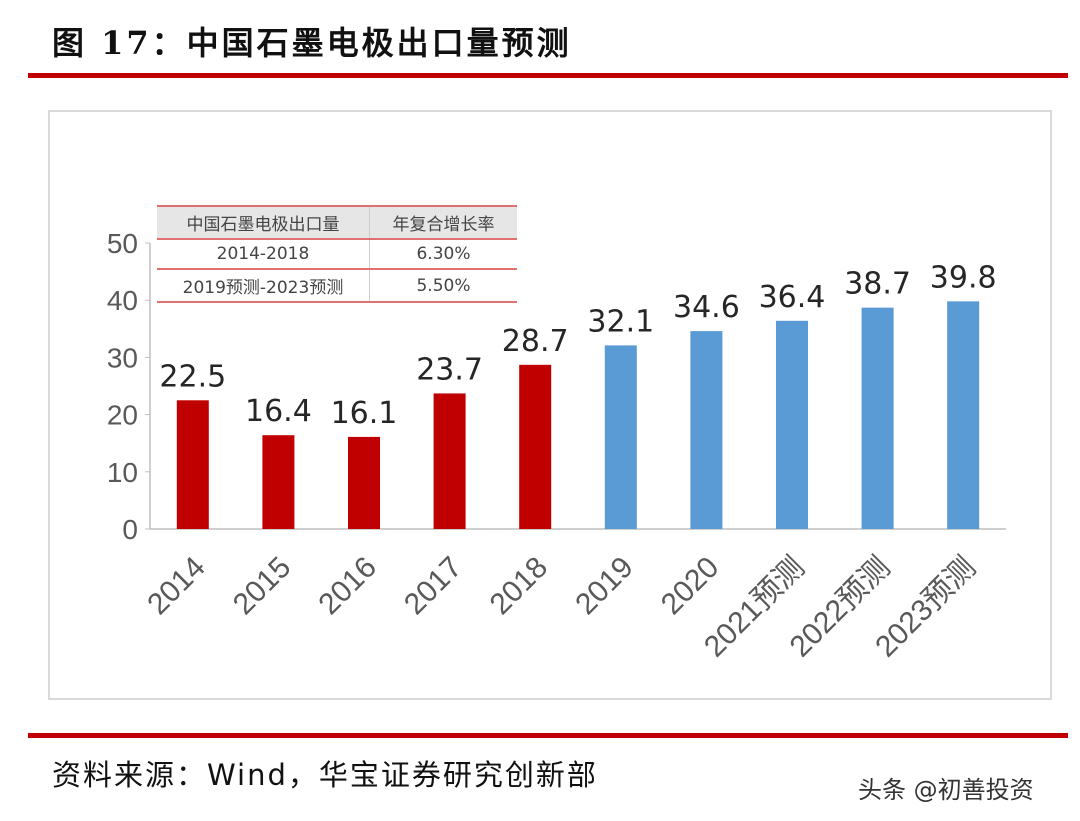 The height and width of the screenshot is (821, 1080). What do you see at coordinates (263, 285) in the screenshot?
I see `cagr-period: 2019预测-2023预测` at bounding box center [263, 285].